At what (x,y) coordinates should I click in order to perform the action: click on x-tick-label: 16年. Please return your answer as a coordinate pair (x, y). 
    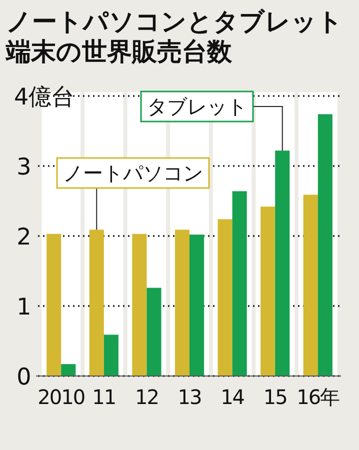
    Looking at the image, I should click on (318, 397).